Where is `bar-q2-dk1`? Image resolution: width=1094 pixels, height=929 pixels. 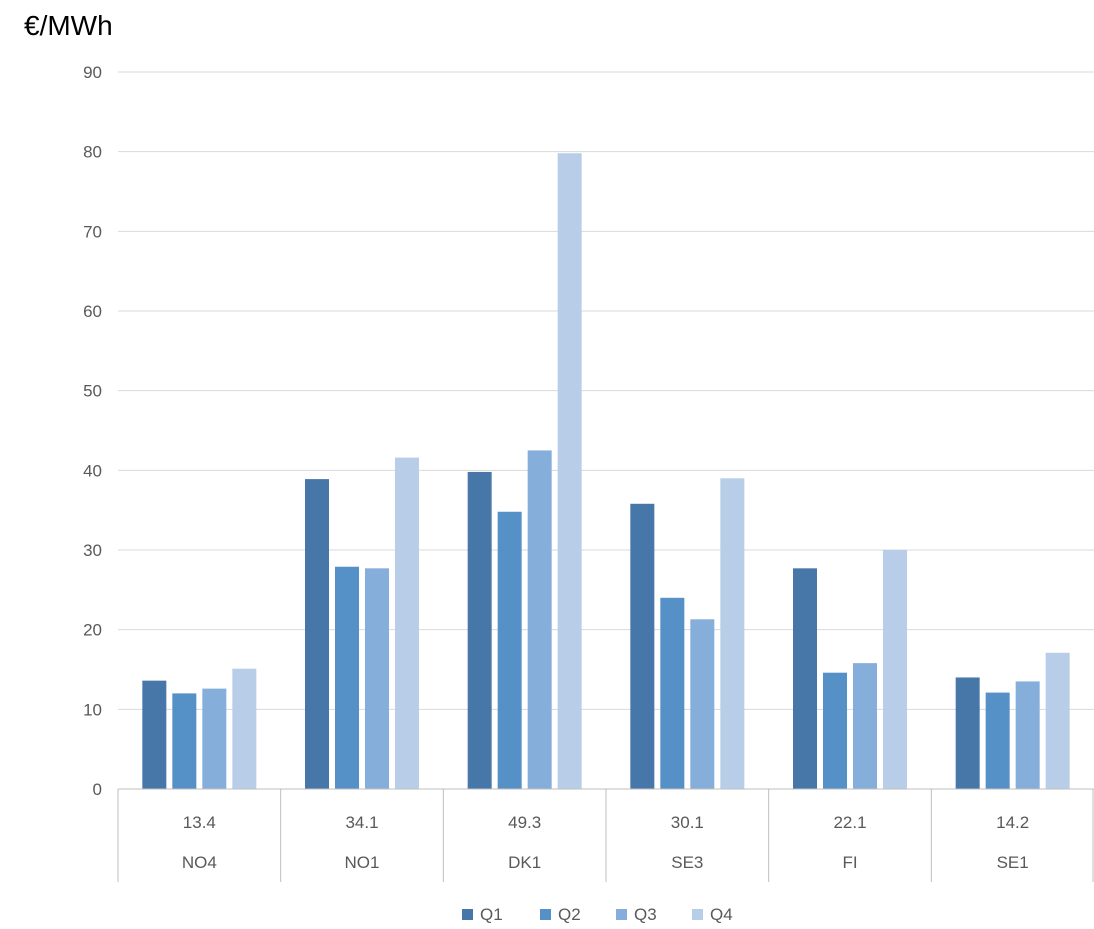
bar-q2-dk1 is located at coordinates (509, 650).